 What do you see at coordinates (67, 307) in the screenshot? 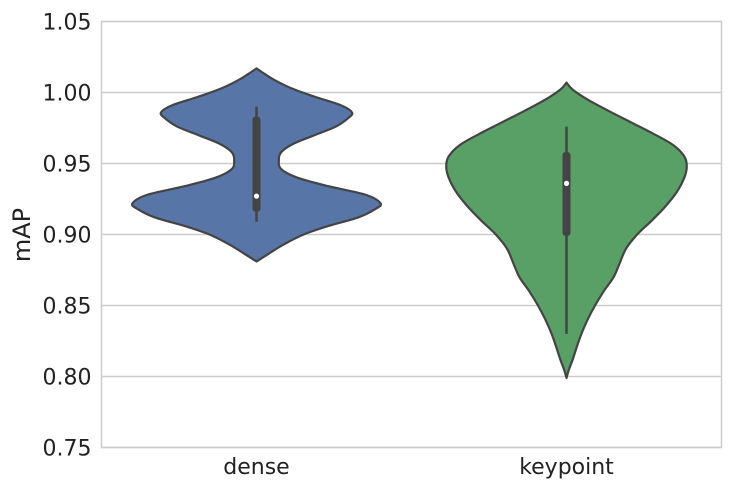
I see `y-tick-label: 0.85` at bounding box center [67, 307].